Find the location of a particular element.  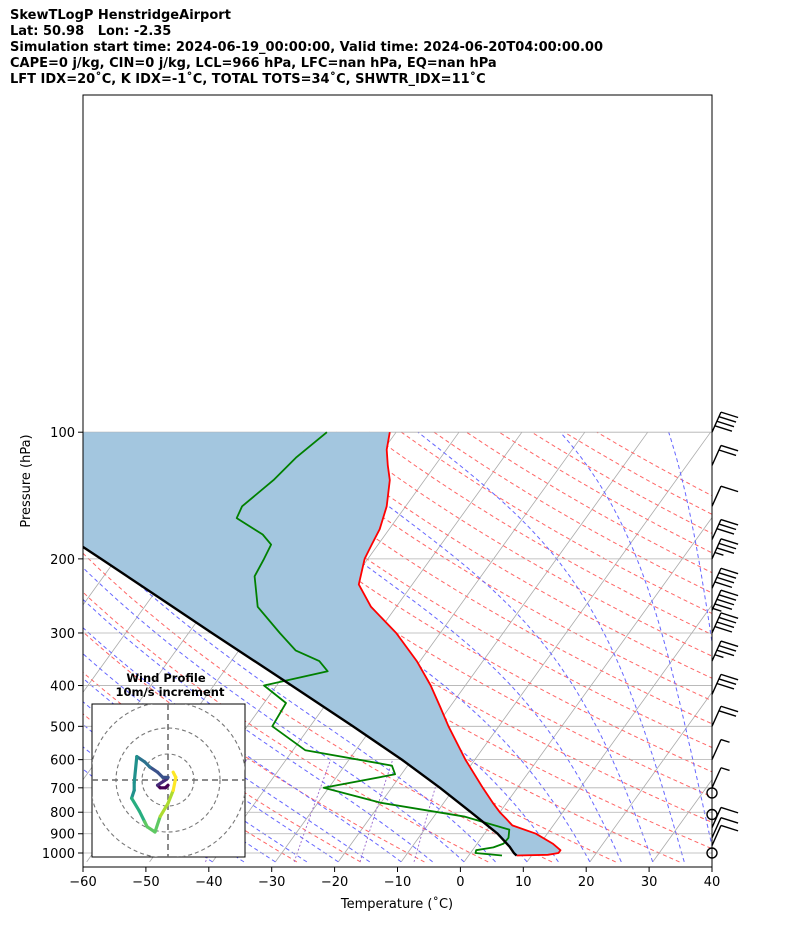

y-tick-label: 500 is located at coordinates (62, 727).